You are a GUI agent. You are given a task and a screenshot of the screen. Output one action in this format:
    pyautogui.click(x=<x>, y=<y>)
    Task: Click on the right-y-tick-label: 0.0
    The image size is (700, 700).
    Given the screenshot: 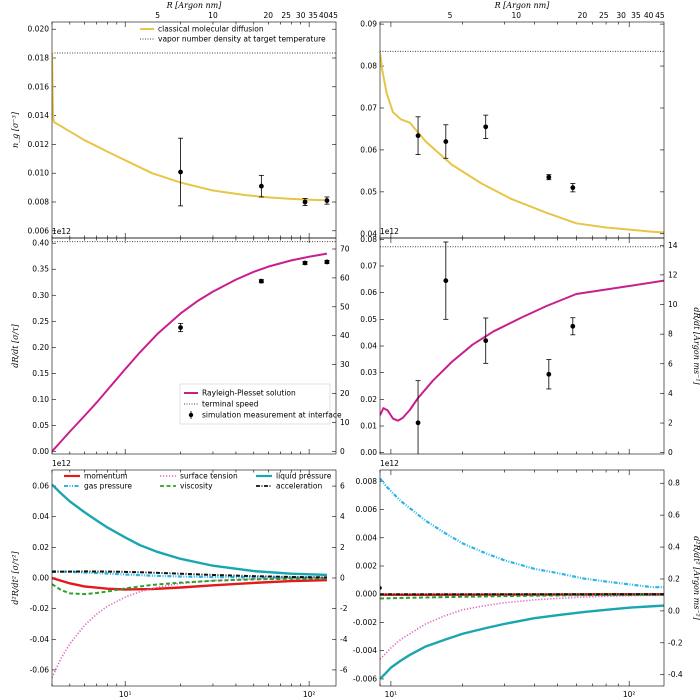 What is the action you would take?
    pyautogui.click(x=674, y=610)
    